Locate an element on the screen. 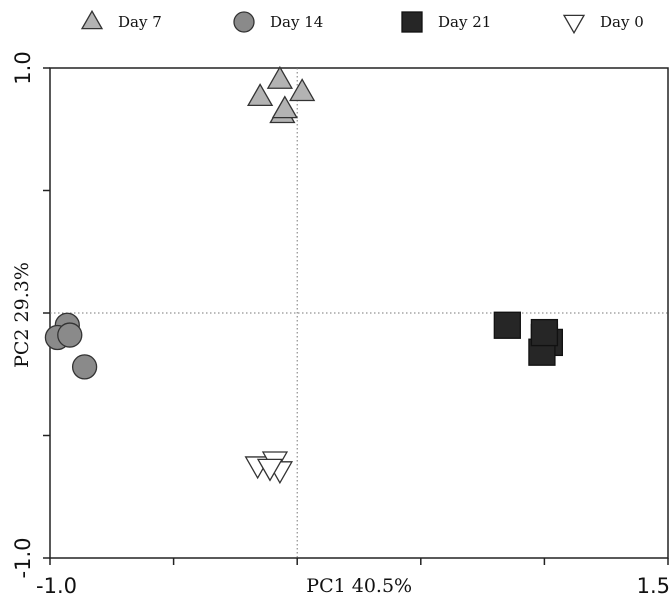 The width and height of the screenshot is (670, 600). x-axis-label: PC1 40.5% is located at coordinates (359, 586).